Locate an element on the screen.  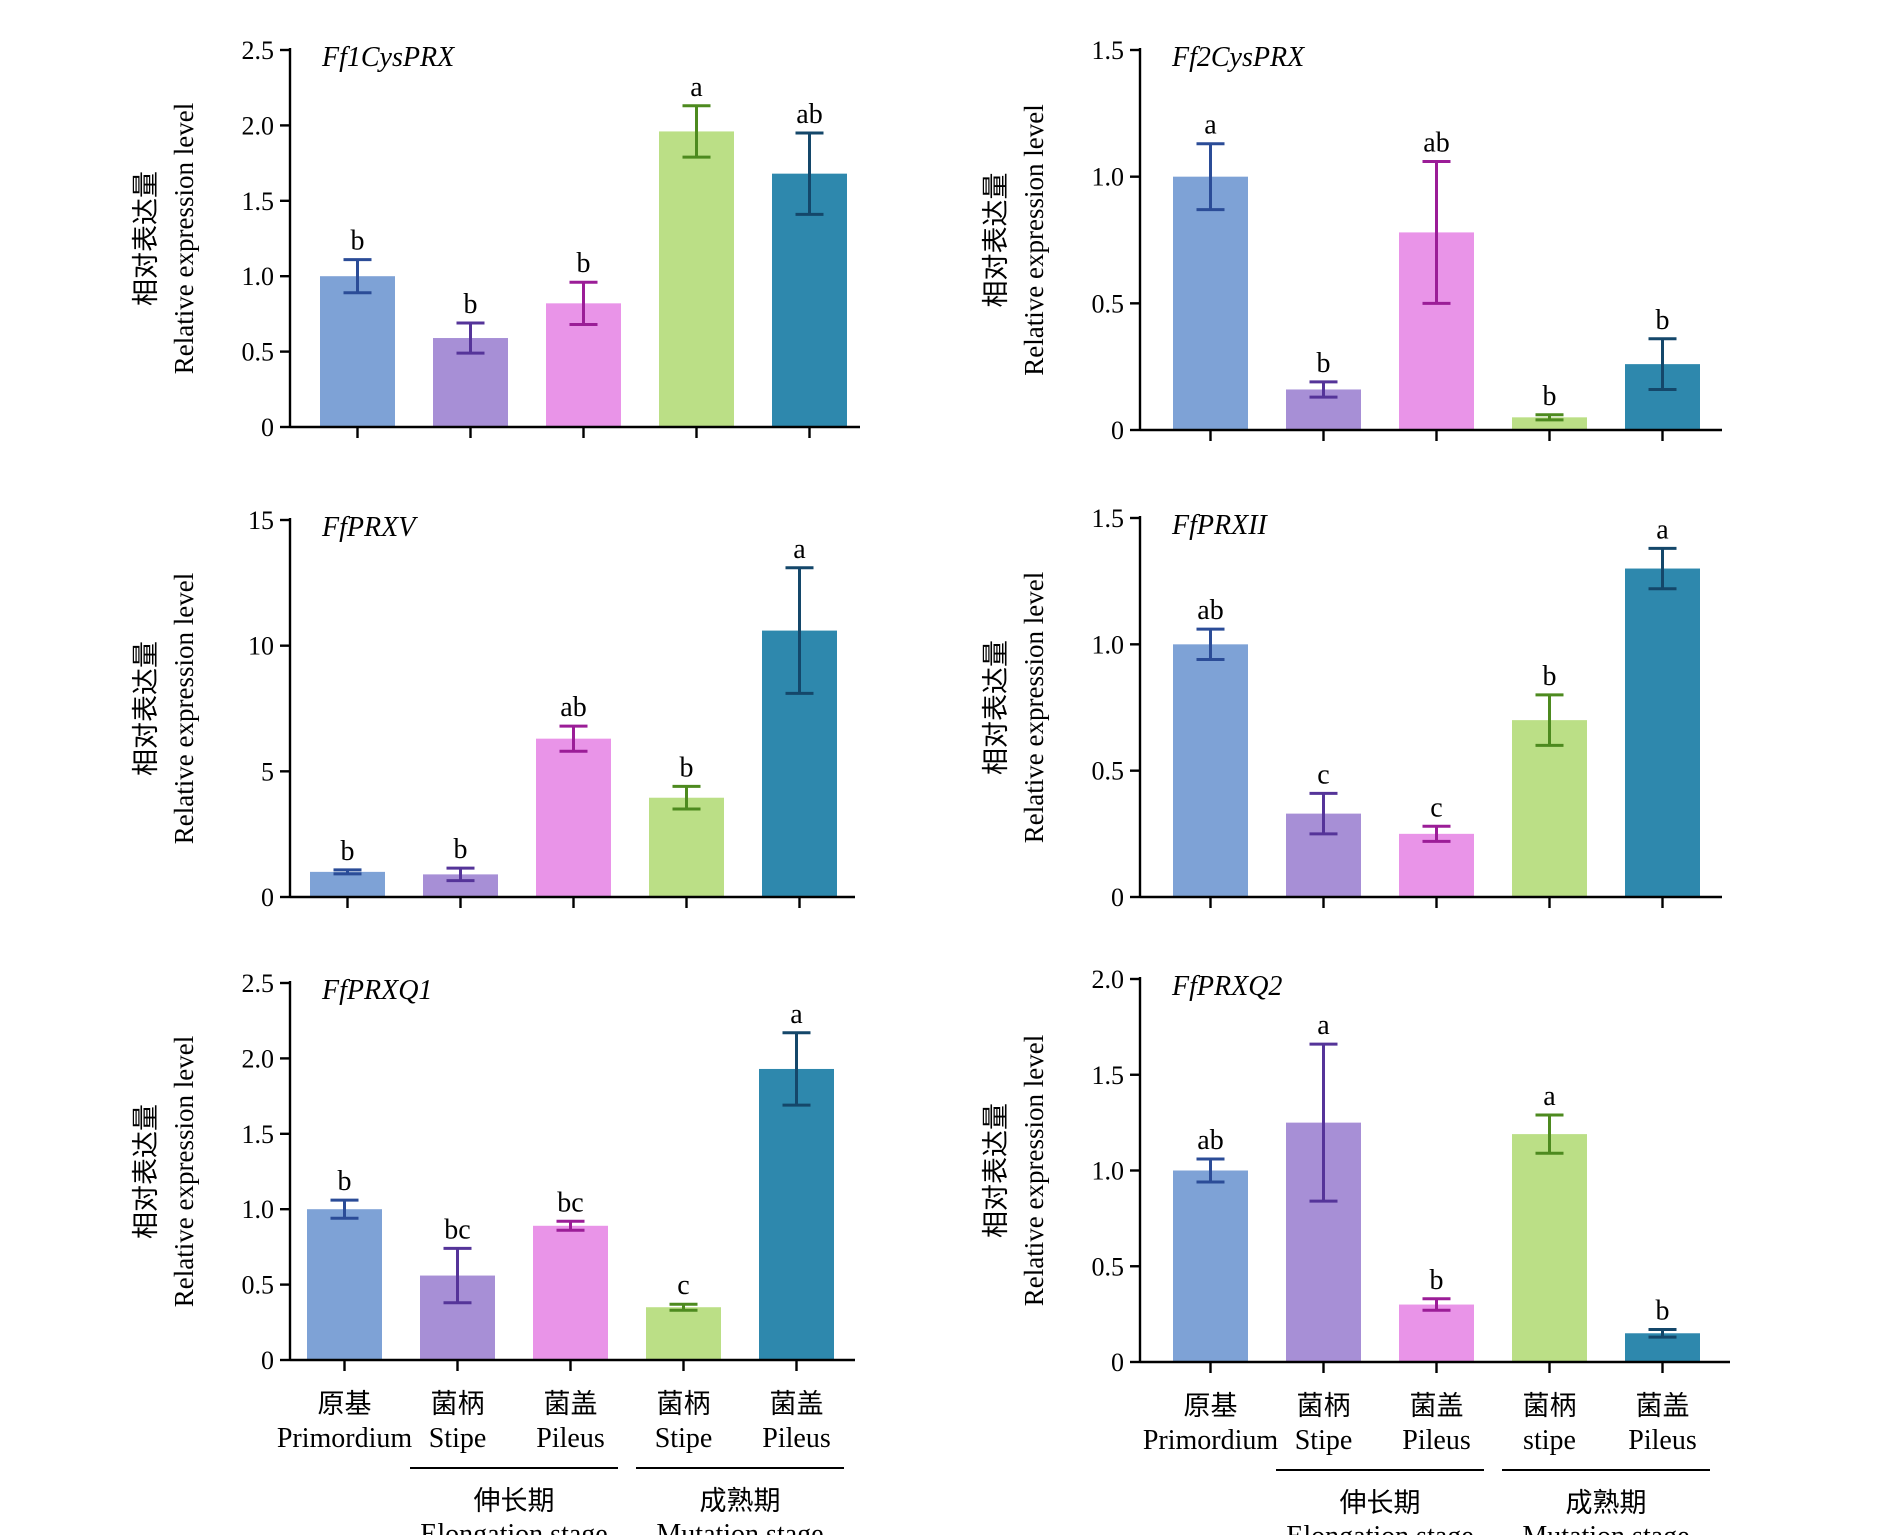
gene-name: Ff1CysPRX is located at coordinates (388, 57).